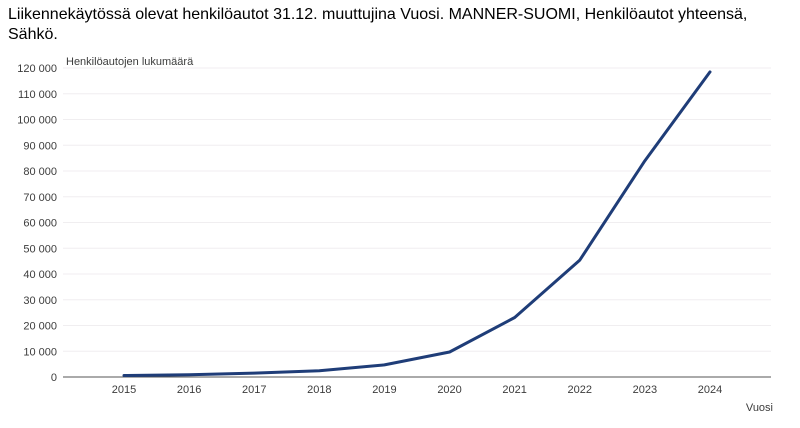  Describe the element at coordinates (40, 146) in the screenshot. I see `y-tick-label: 90 000` at that location.